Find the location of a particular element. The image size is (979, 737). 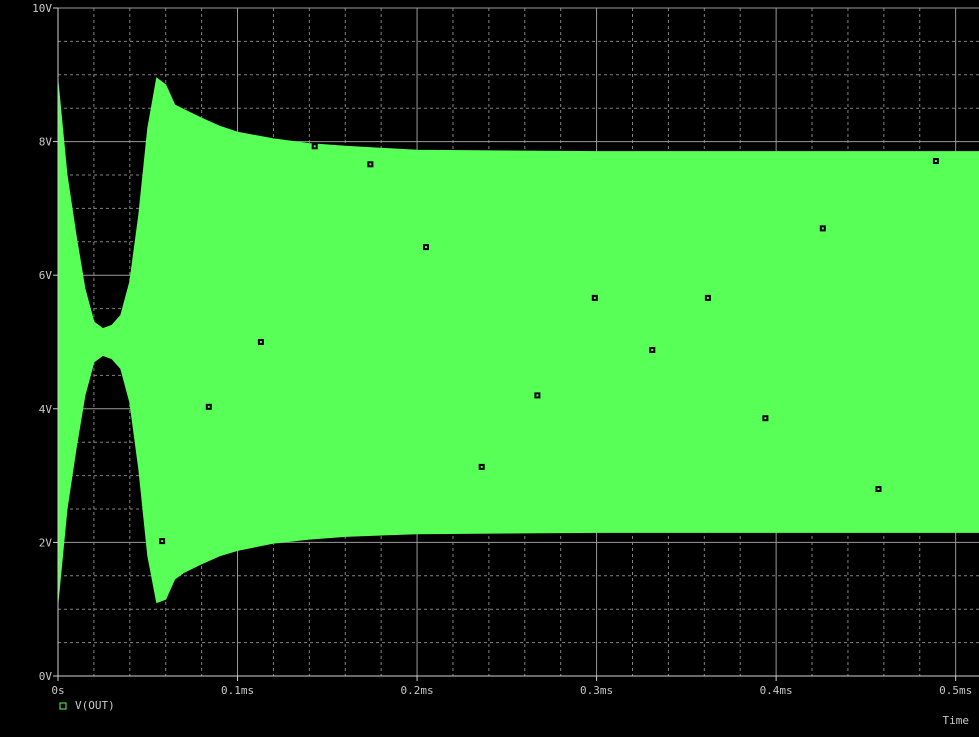

y-tick-label: 4V is located at coordinates (46, 409).